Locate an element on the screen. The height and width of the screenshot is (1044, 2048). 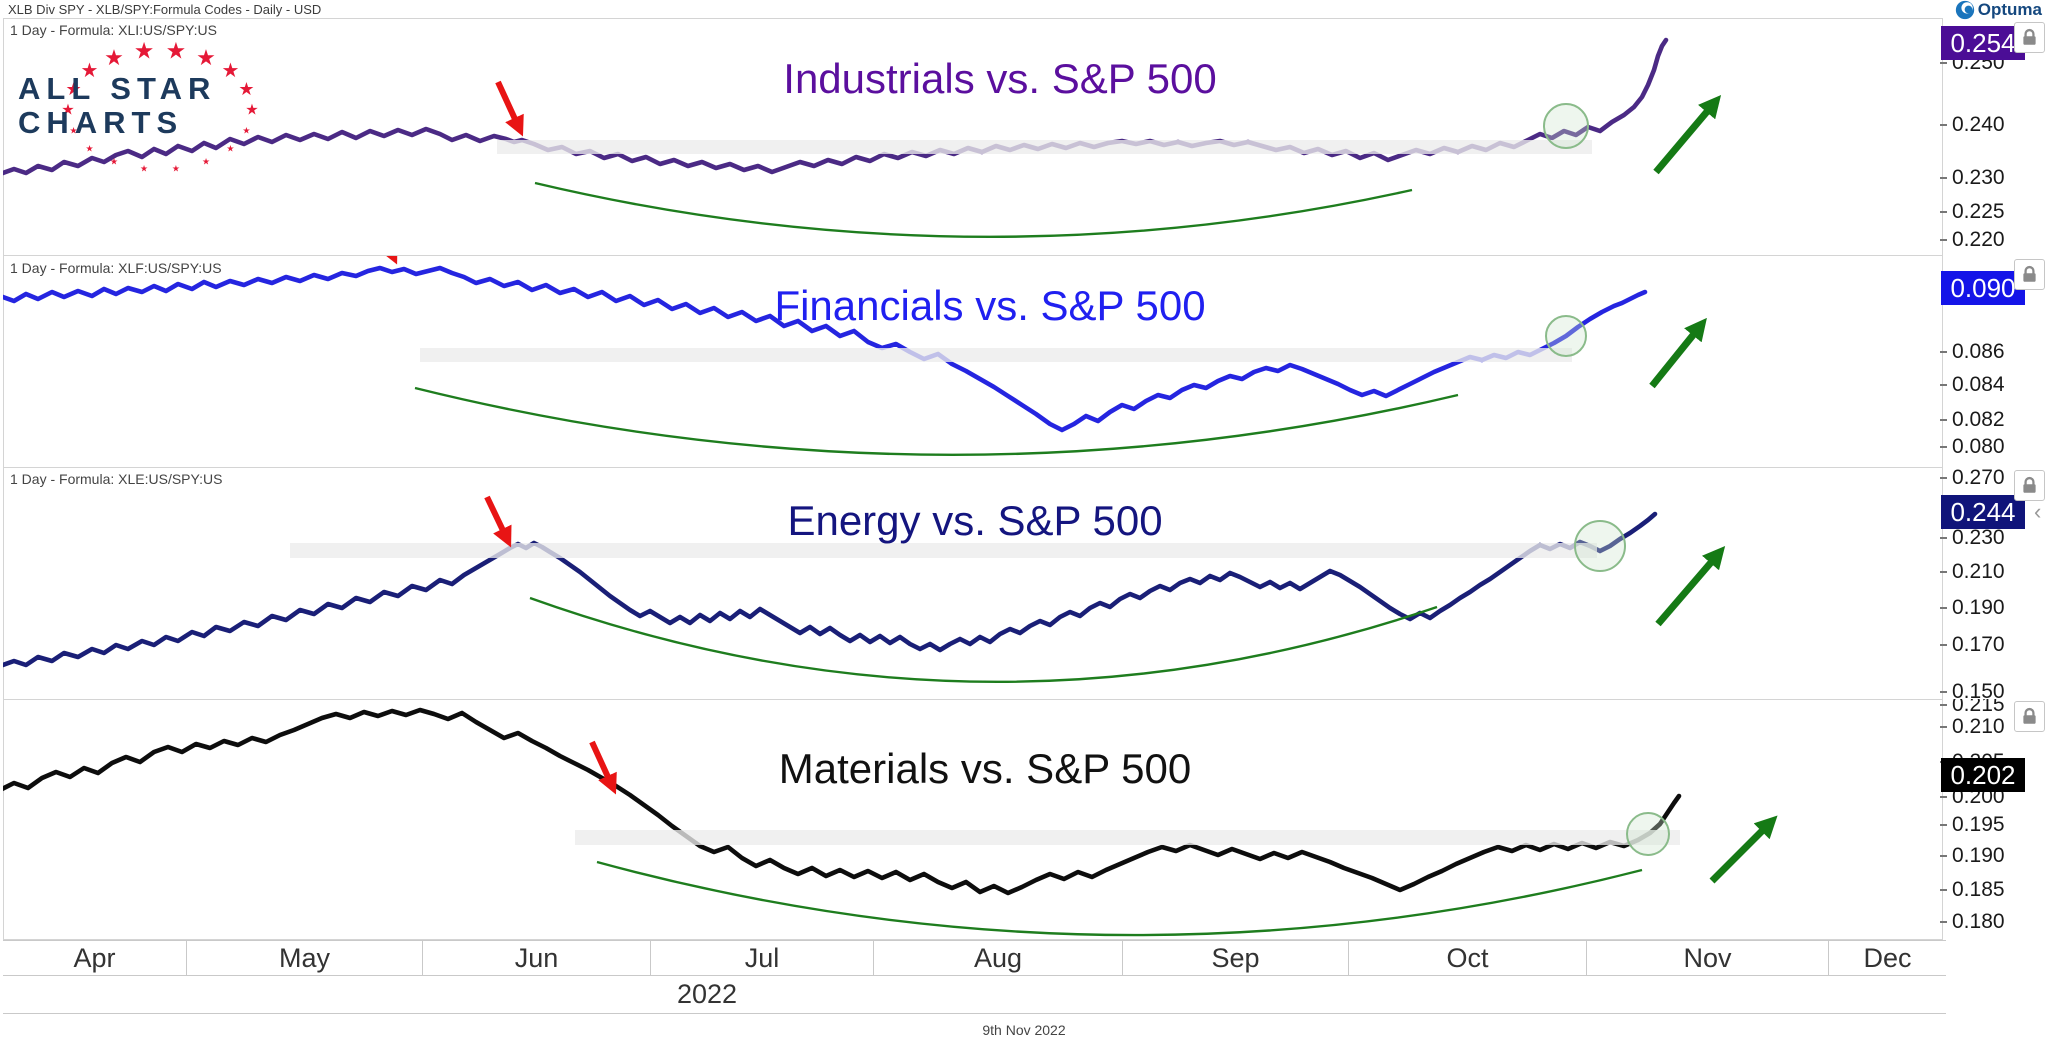
industrials-panel-title: Industrials vs. S&P 500 is located at coordinates (1000, 78).